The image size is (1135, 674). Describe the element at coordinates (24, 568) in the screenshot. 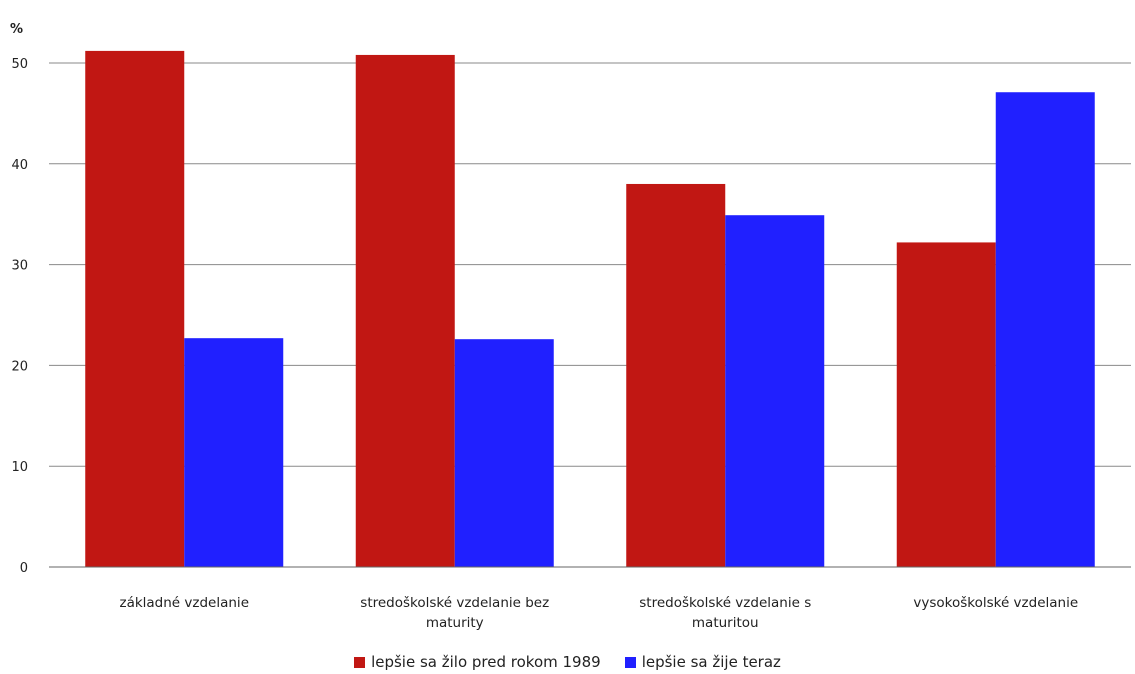

I see `y-tick-label: 0` at that location.